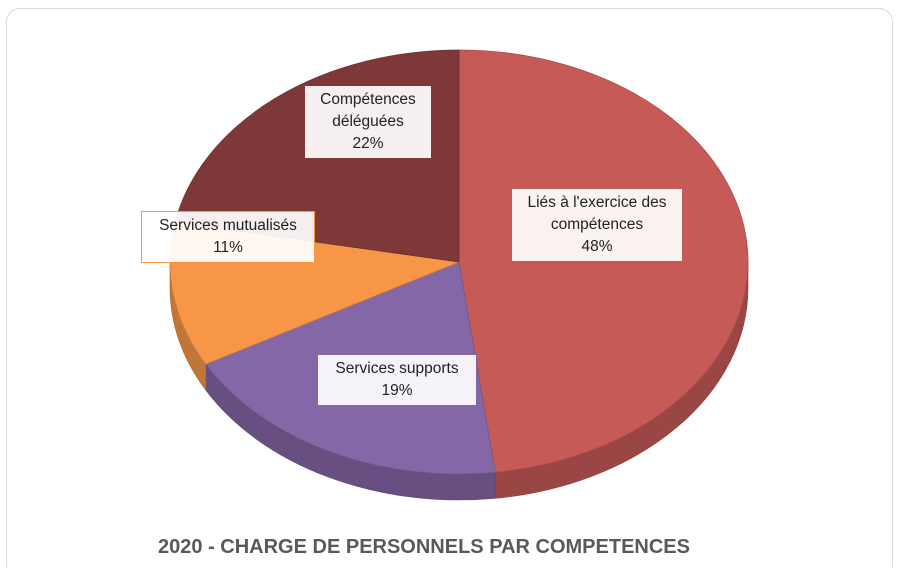 This screenshot has width=903, height=568. Describe the element at coordinates (368, 110) in the screenshot. I see `label-name: Compétences déléguées` at that location.